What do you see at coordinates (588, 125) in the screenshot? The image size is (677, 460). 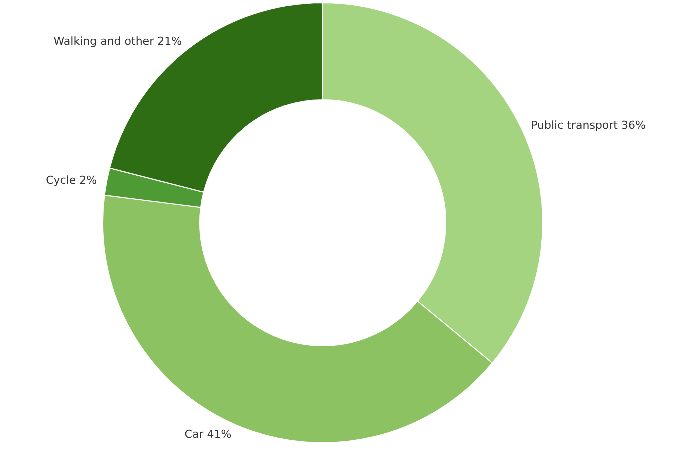 I see `slice-label: Public transport 36%` at bounding box center [588, 125].